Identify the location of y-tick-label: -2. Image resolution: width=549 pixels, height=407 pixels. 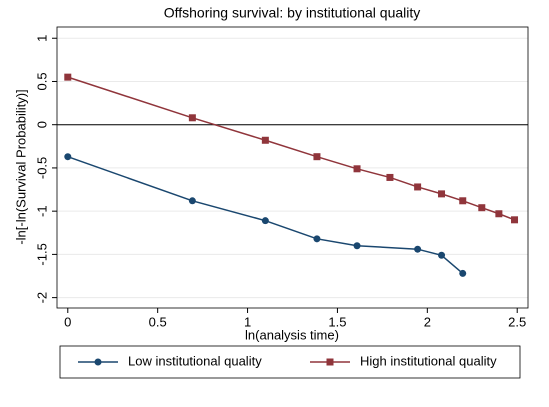
(41, 298).